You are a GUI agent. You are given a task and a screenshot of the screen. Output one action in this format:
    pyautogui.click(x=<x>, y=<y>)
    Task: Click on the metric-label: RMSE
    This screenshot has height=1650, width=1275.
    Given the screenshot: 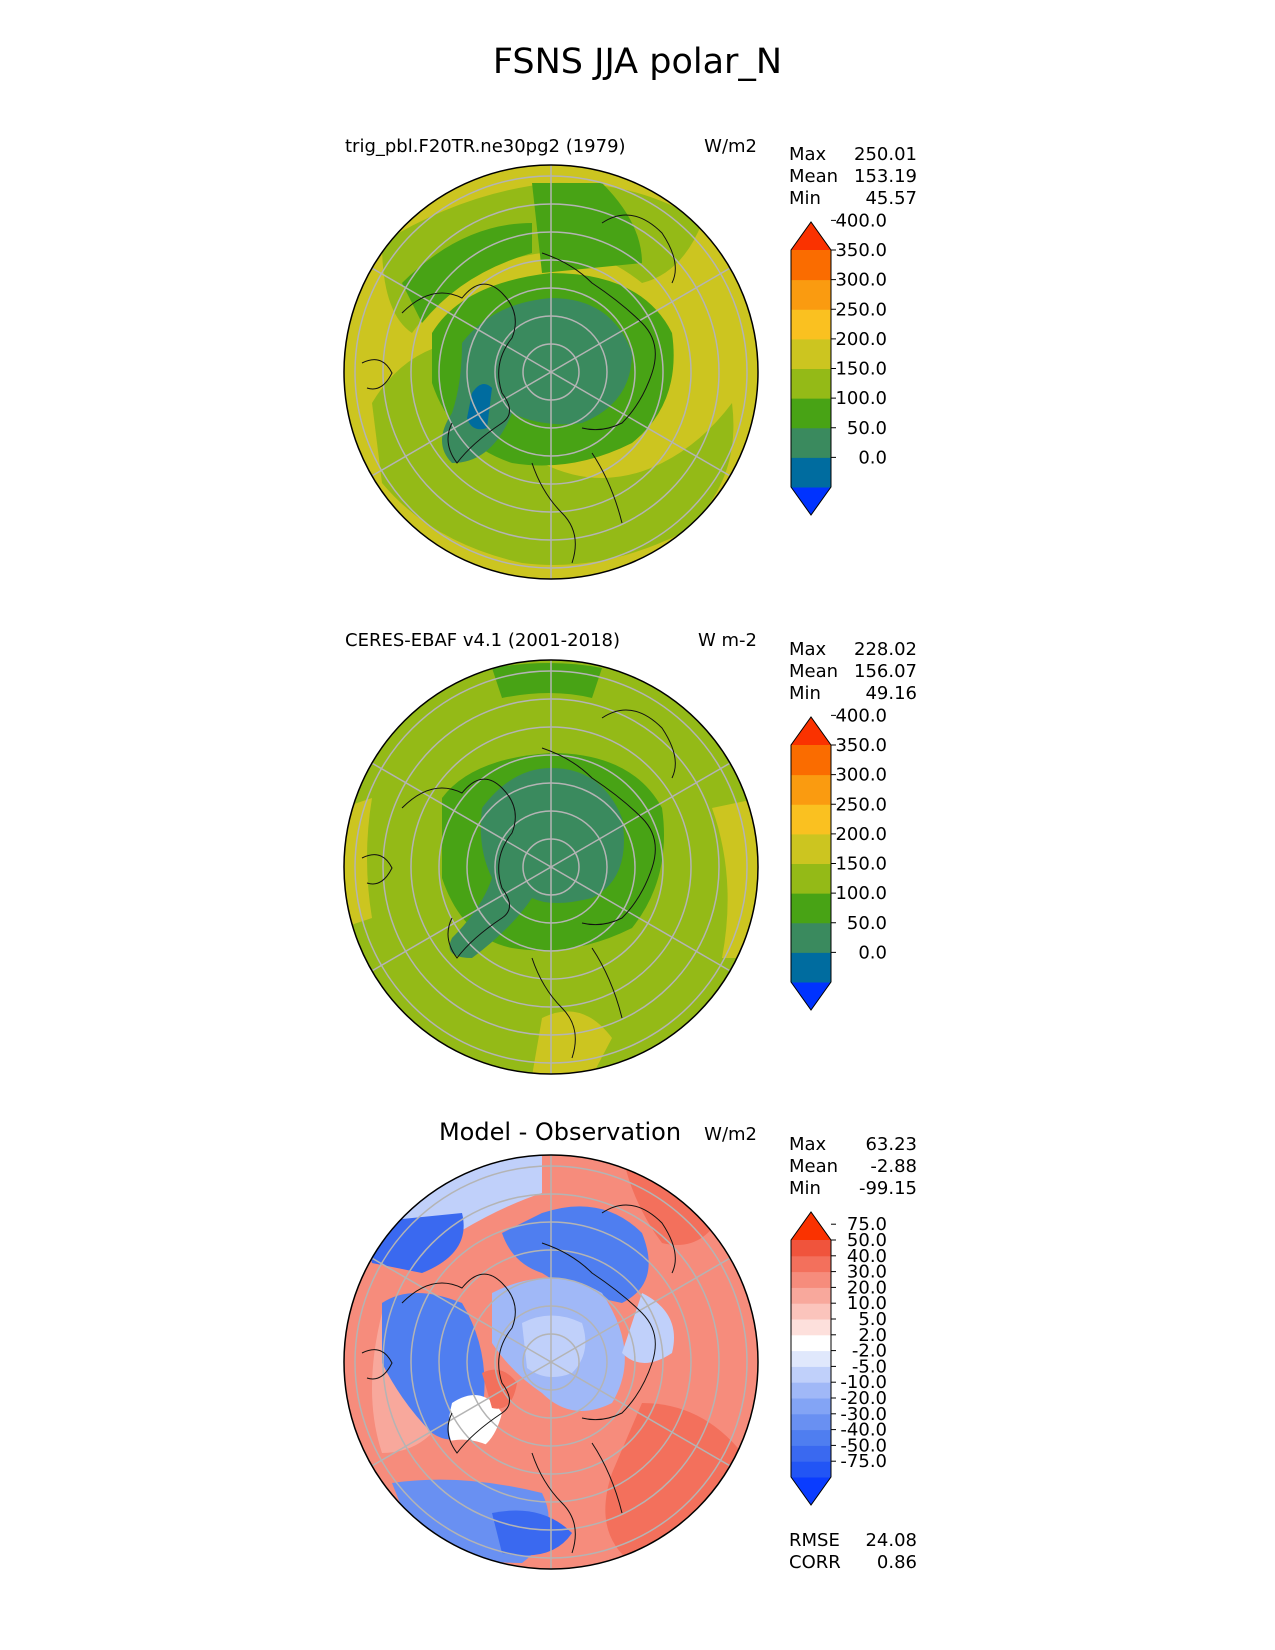 What is the action you would take?
    pyautogui.click(x=814, y=1540)
    